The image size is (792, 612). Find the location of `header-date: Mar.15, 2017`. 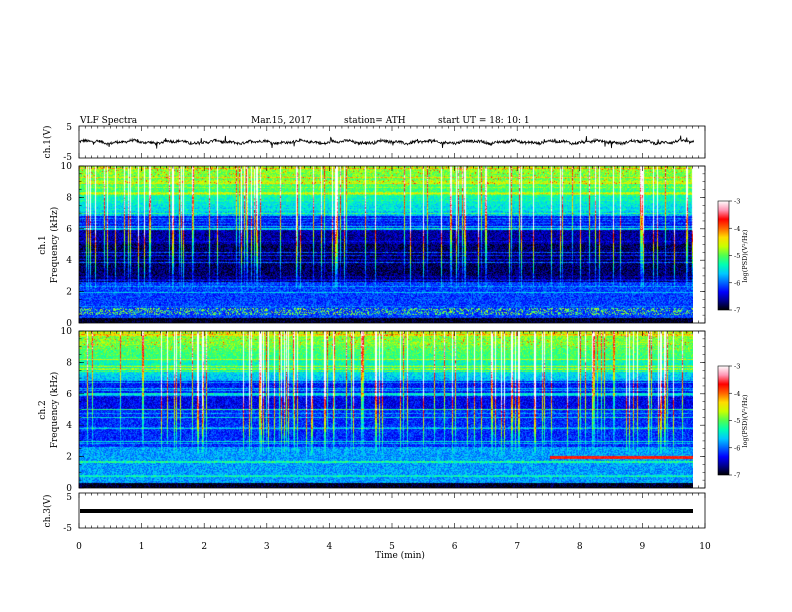

header-date: Mar.15, 2017 is located at coordinates (281, 121).